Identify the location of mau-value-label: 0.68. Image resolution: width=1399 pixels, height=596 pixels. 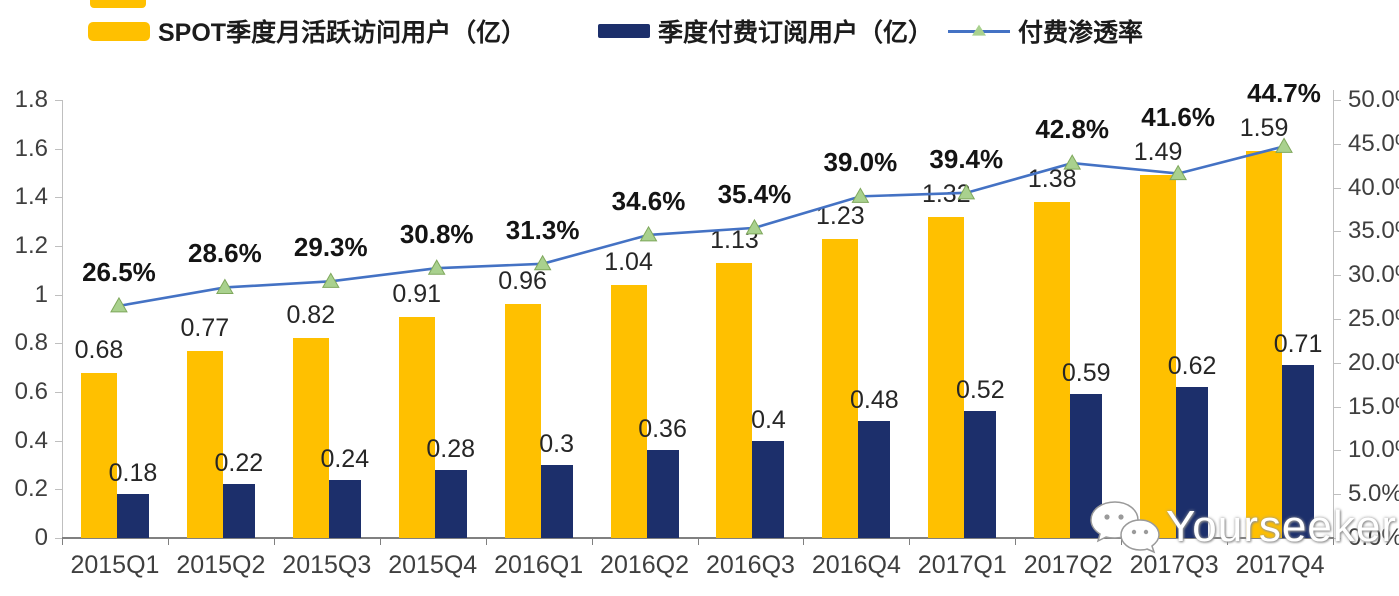
(99, 349).